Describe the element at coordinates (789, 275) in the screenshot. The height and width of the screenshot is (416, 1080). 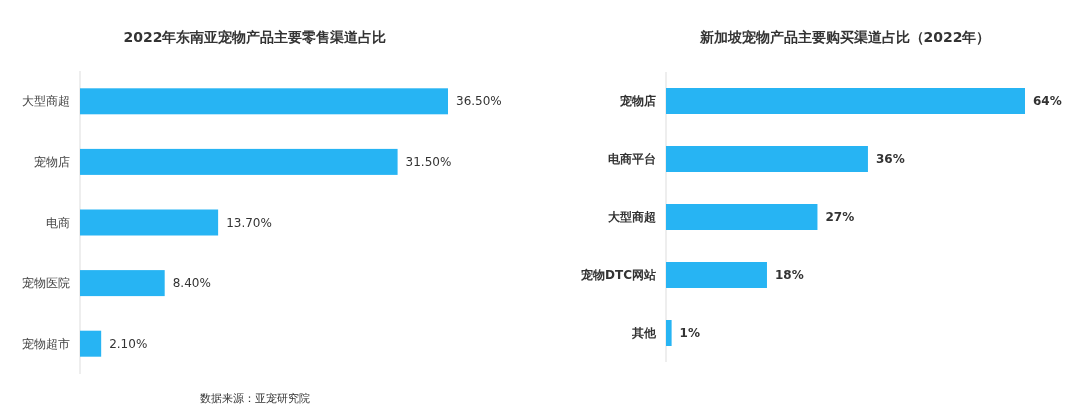
I see `data-label: 18%` at that location.